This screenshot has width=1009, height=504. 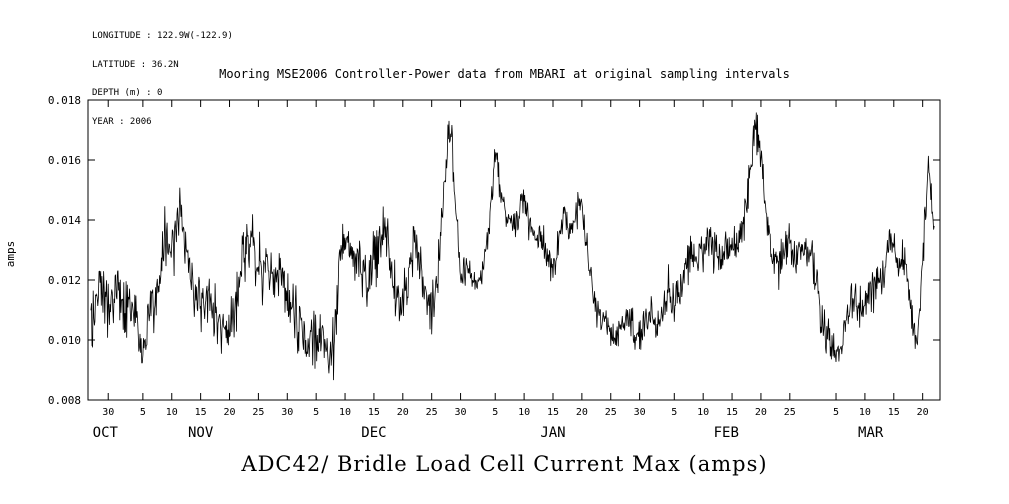 What do you see at coordinates (135, 64) in the screenshot?
I see `metadata-latitude: LATITUDE : 36.2N` at bounding box center [135, 64].